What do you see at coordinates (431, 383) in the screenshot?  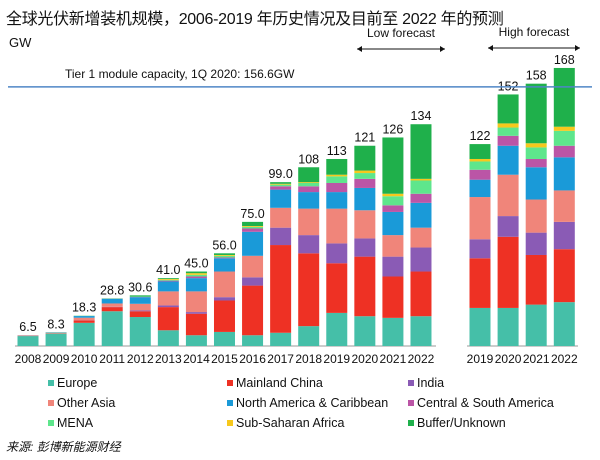 I see `legend-label: India` at bounding box center [431, 383].